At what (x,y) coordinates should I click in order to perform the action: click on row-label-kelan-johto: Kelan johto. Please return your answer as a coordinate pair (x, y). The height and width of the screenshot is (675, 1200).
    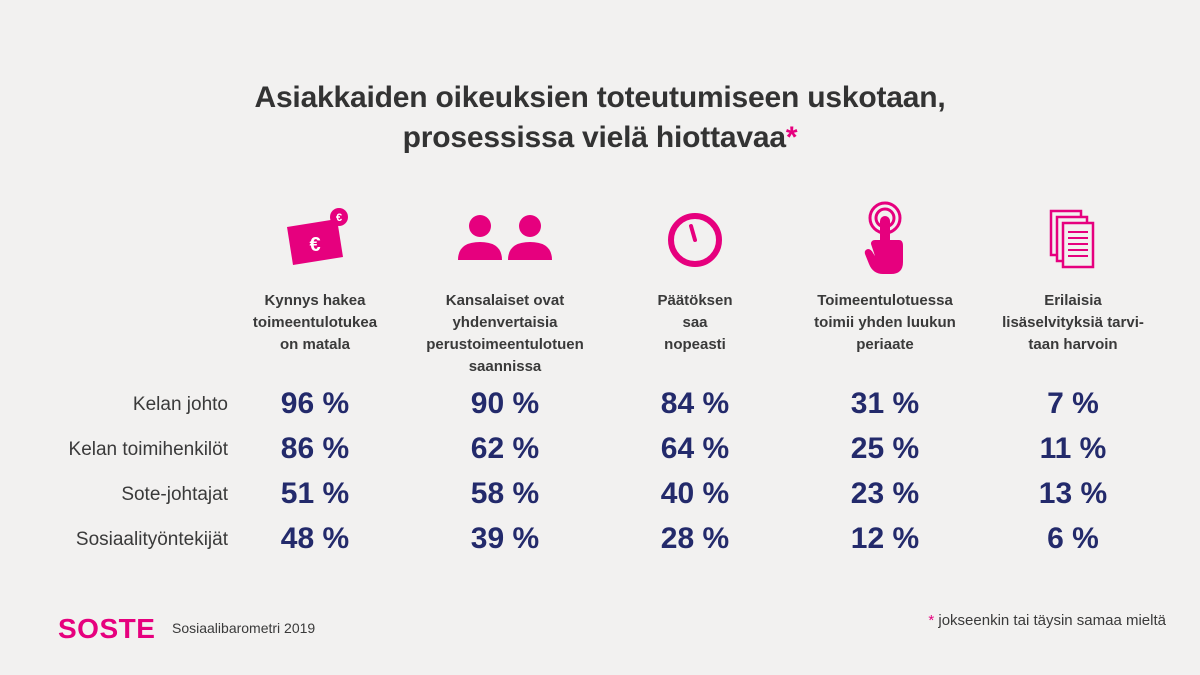
    Looking at the image, I should click on (180, 404).